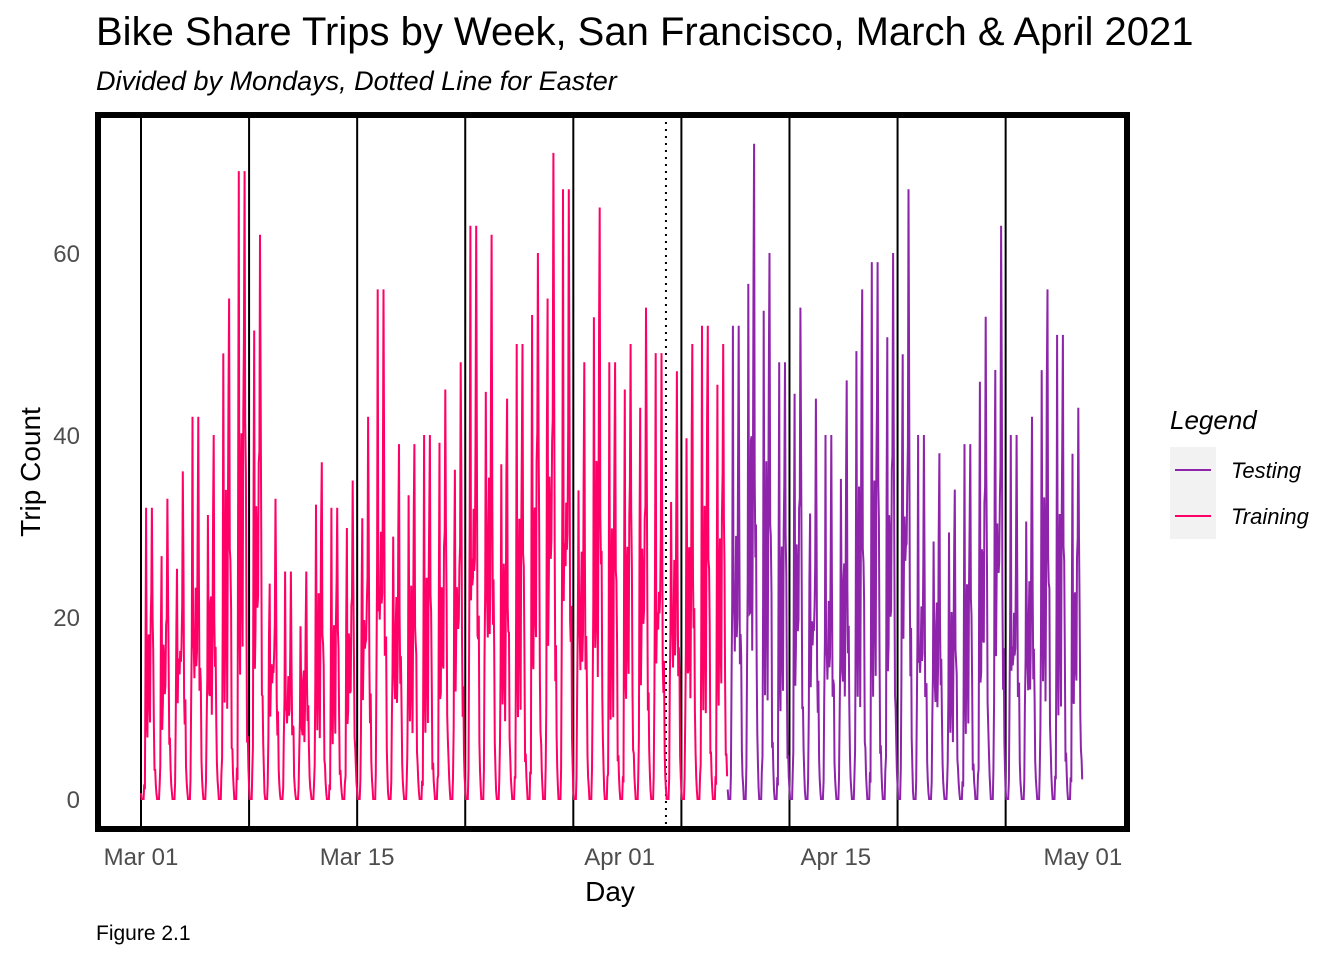 The height and width of the screenshot is (960, 1344). I want to click on legend-label-testing: Testing, so click(1266, 470).